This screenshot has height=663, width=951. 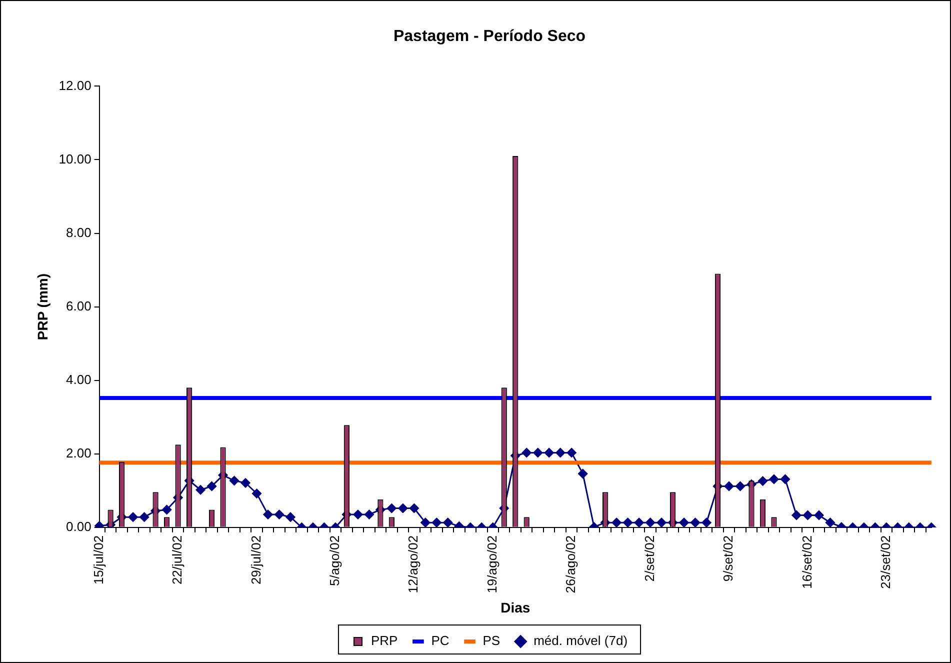 What do you see at coordinates (42, 306) in the screenshot?
I see `y-axis-title: PRP (mm)` at bounding box center [42, 306].